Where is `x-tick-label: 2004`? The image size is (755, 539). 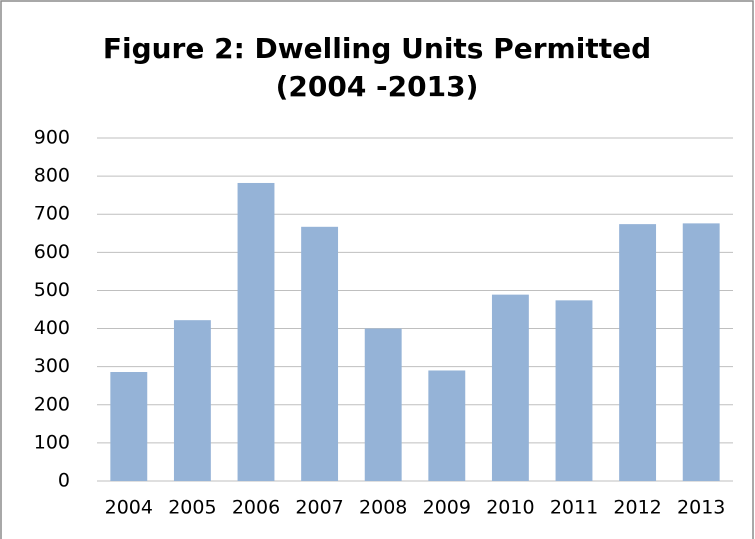
x-tick-label: 2004 is located at coordinates (129, 508).